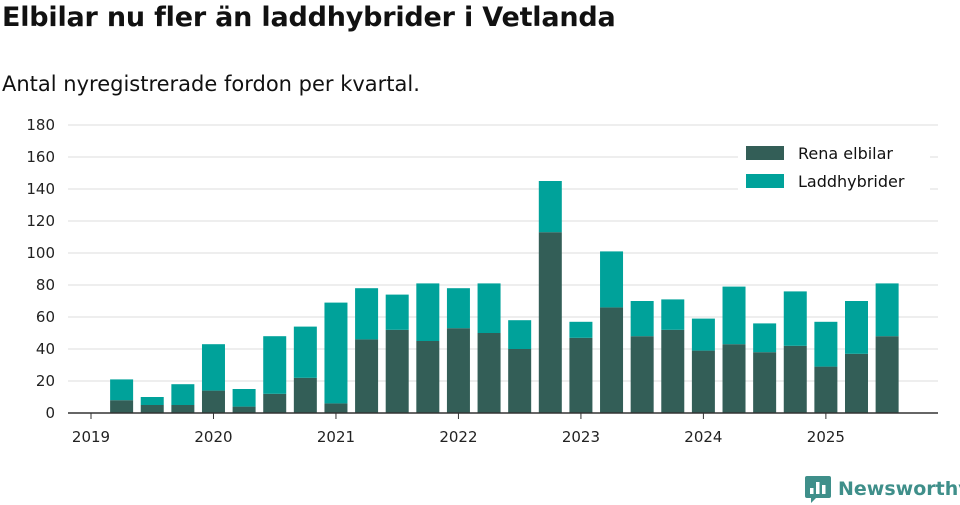 The height and width of the screenshot is (505, 960). I want to click on x-tick-label: 2019, so click(91, 437).